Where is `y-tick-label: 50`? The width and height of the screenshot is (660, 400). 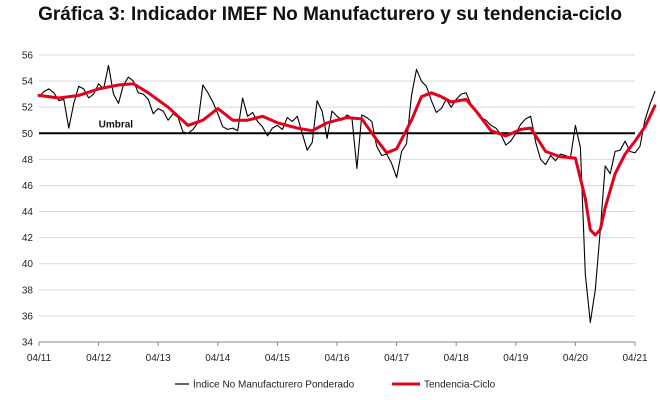 y-tick-label: 50 is located at coordinates (28, 134).